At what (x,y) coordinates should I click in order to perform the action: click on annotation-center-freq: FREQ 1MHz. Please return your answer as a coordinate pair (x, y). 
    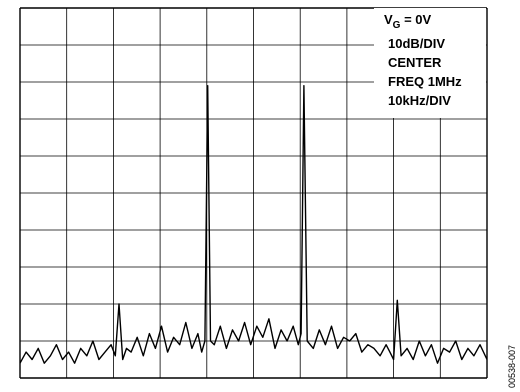
    Looking at the image, I should click on (425, 81).